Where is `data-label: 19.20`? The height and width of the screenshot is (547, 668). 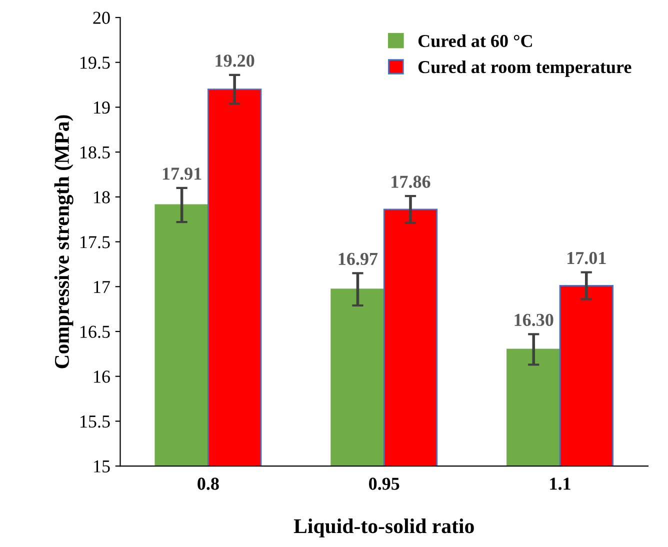
data-label: 19.20 is located at coordinates (235, 60).